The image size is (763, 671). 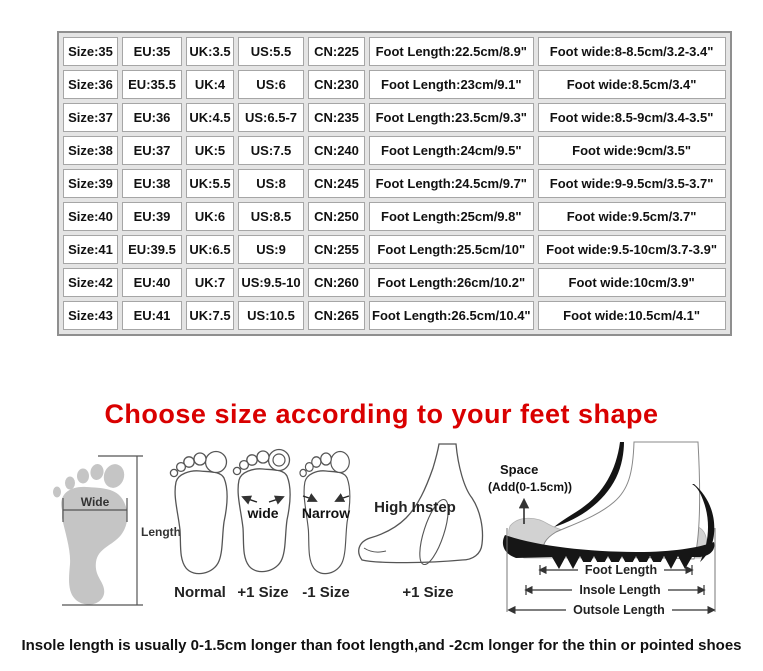 I want to click on high-instep-label: High Instep, so click(x=415, y=507).